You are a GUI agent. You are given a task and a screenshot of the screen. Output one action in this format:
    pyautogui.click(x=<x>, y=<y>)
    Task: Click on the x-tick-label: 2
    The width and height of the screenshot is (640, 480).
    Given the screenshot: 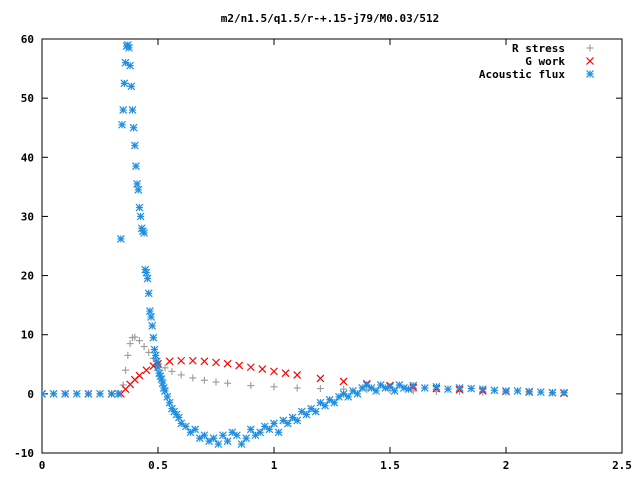 What is the action you would take?
    pyautogui.click(x=506, y=465)
    